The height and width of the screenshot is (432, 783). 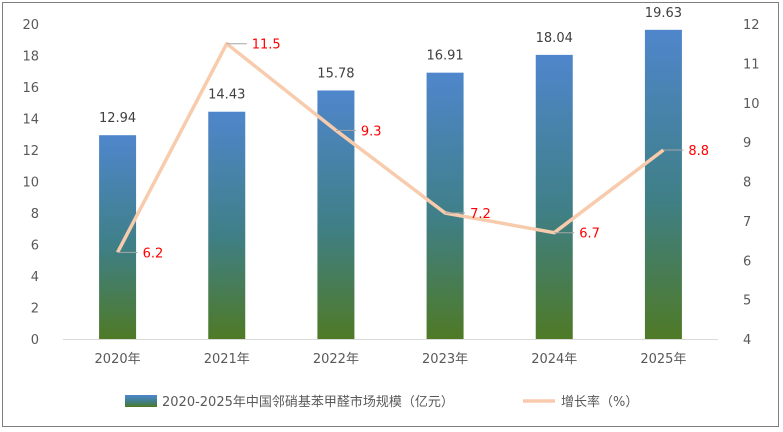 What do you see at coordinates (117, 118) in the screenshot?
I see `bar-value-label: 12.94` at bounding box center [117, 118].